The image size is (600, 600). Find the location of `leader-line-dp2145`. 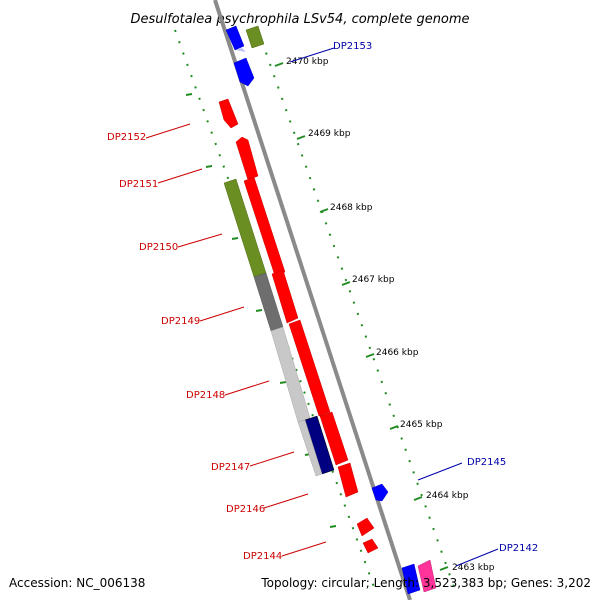

leader-line-dp2145 is located at coordinates (440, 471).